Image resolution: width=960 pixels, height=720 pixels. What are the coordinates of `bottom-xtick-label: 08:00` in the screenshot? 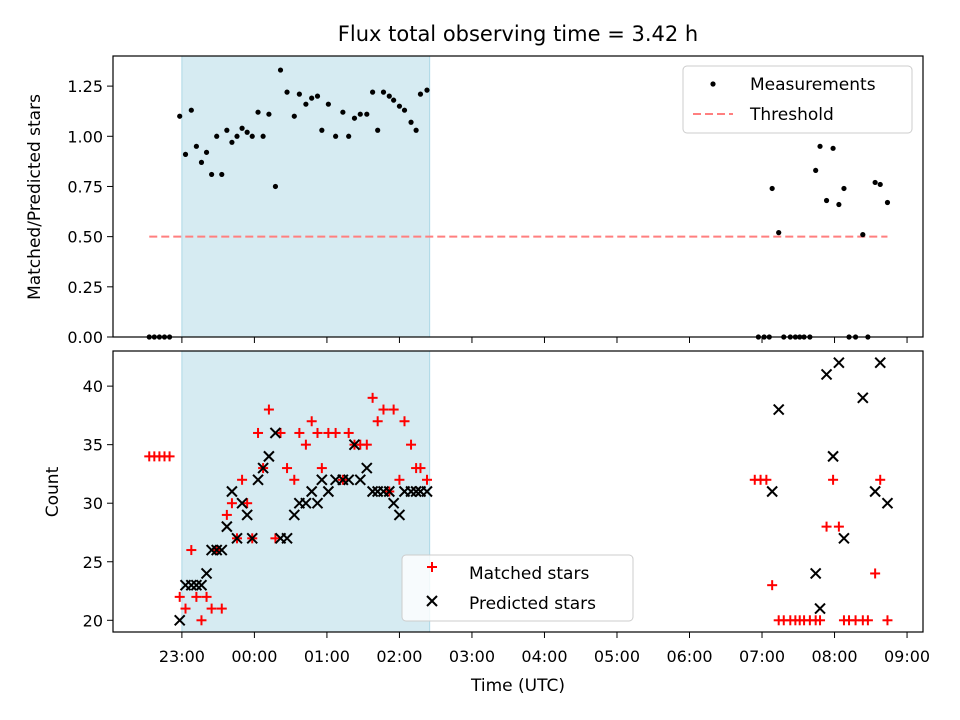 It's located at (834, 656).